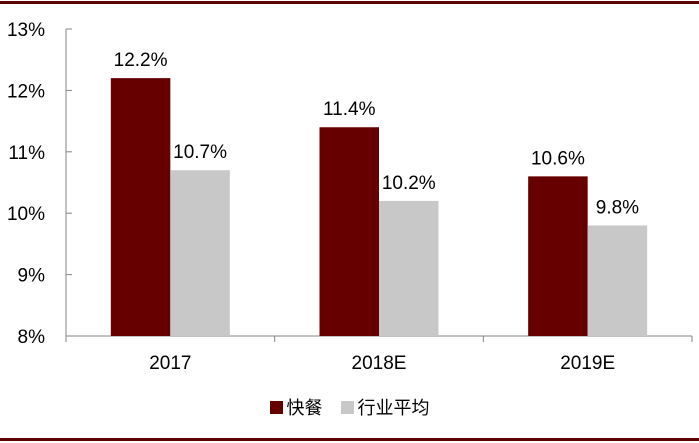 Image resolution: width=699 pixels, height=443 pixels. I want to click on y-tick-label: 12%, so click(26, 91).